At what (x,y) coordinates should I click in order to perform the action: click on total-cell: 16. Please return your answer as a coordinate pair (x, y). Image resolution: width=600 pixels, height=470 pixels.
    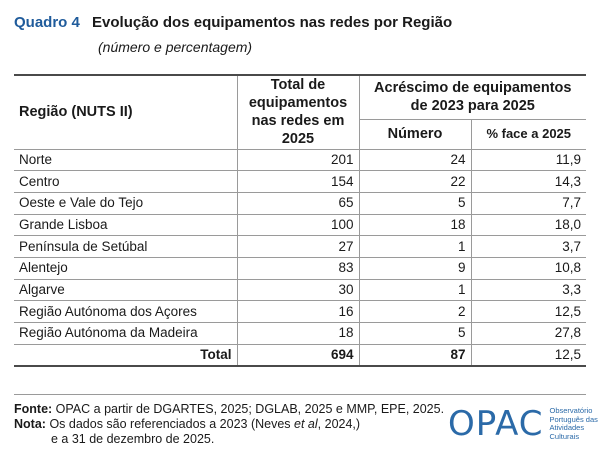
    Looking at the image, I should click on (298, 311).